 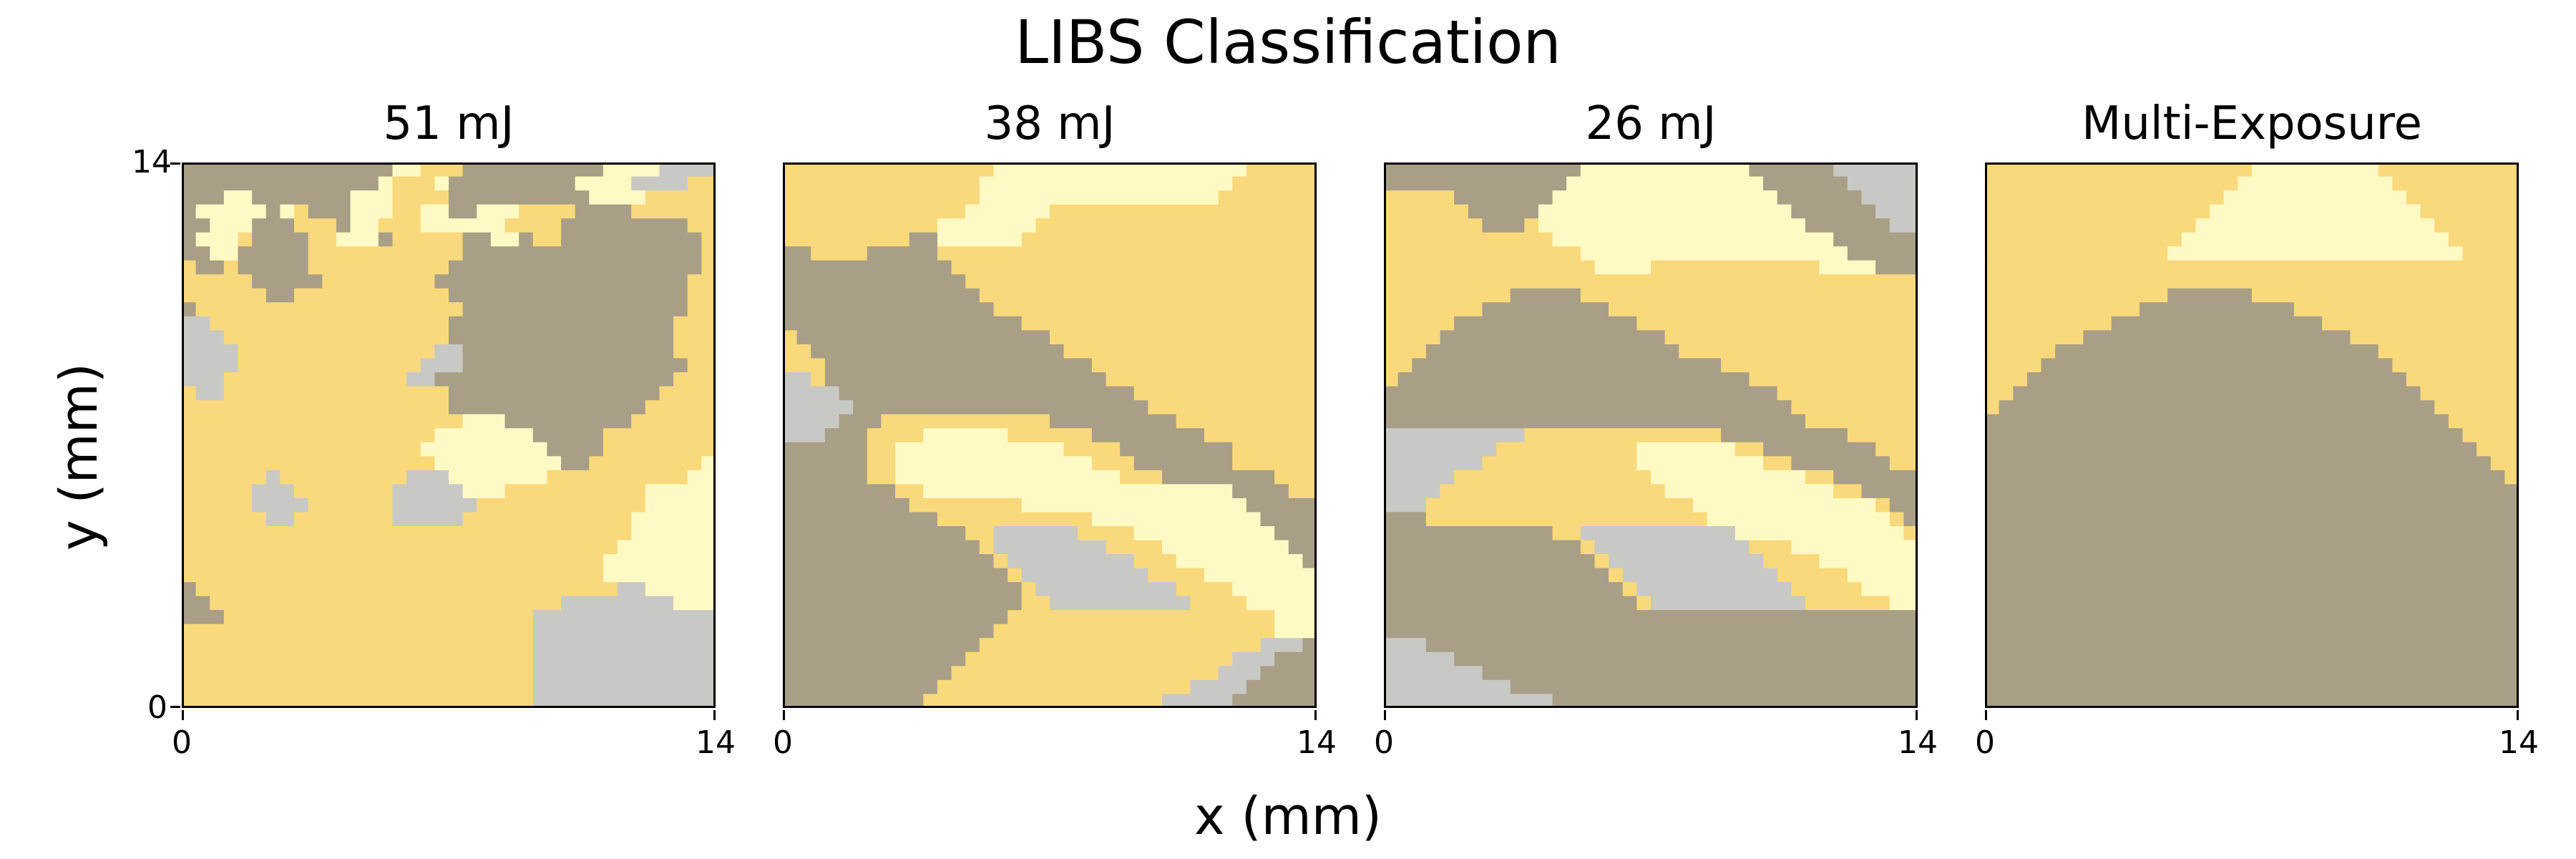 What do you see at coordinates (2252, 123) in the screenshot?
I see `panel-title: Multi-Exposure` at bounding box center [2252, 123].